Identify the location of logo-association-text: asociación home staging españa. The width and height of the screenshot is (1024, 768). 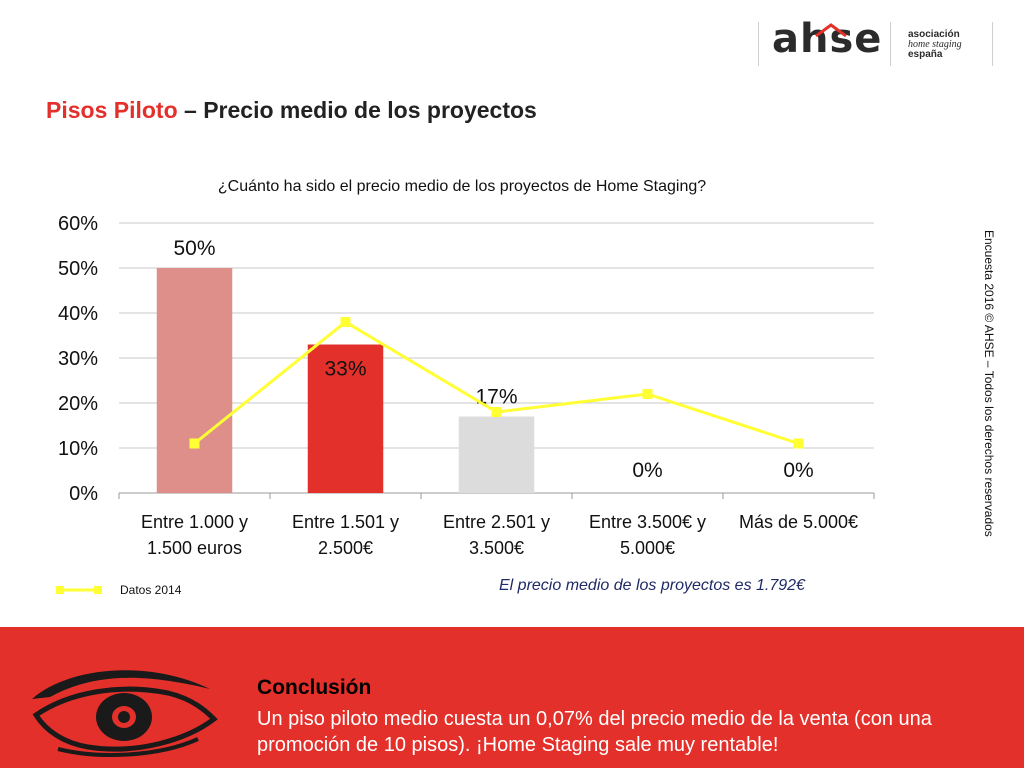
(935, 45).